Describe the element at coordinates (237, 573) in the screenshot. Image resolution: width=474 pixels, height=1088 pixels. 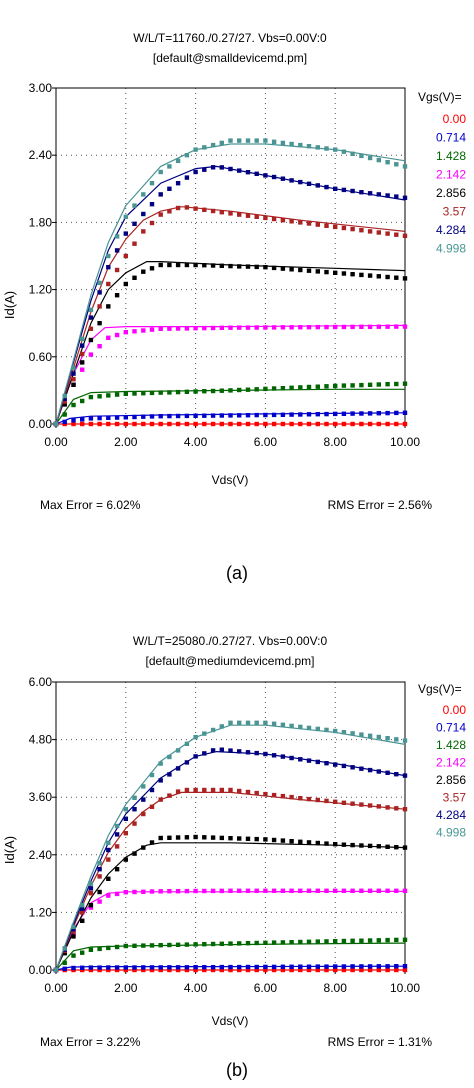
I see `panel-label: (a)` at that location.